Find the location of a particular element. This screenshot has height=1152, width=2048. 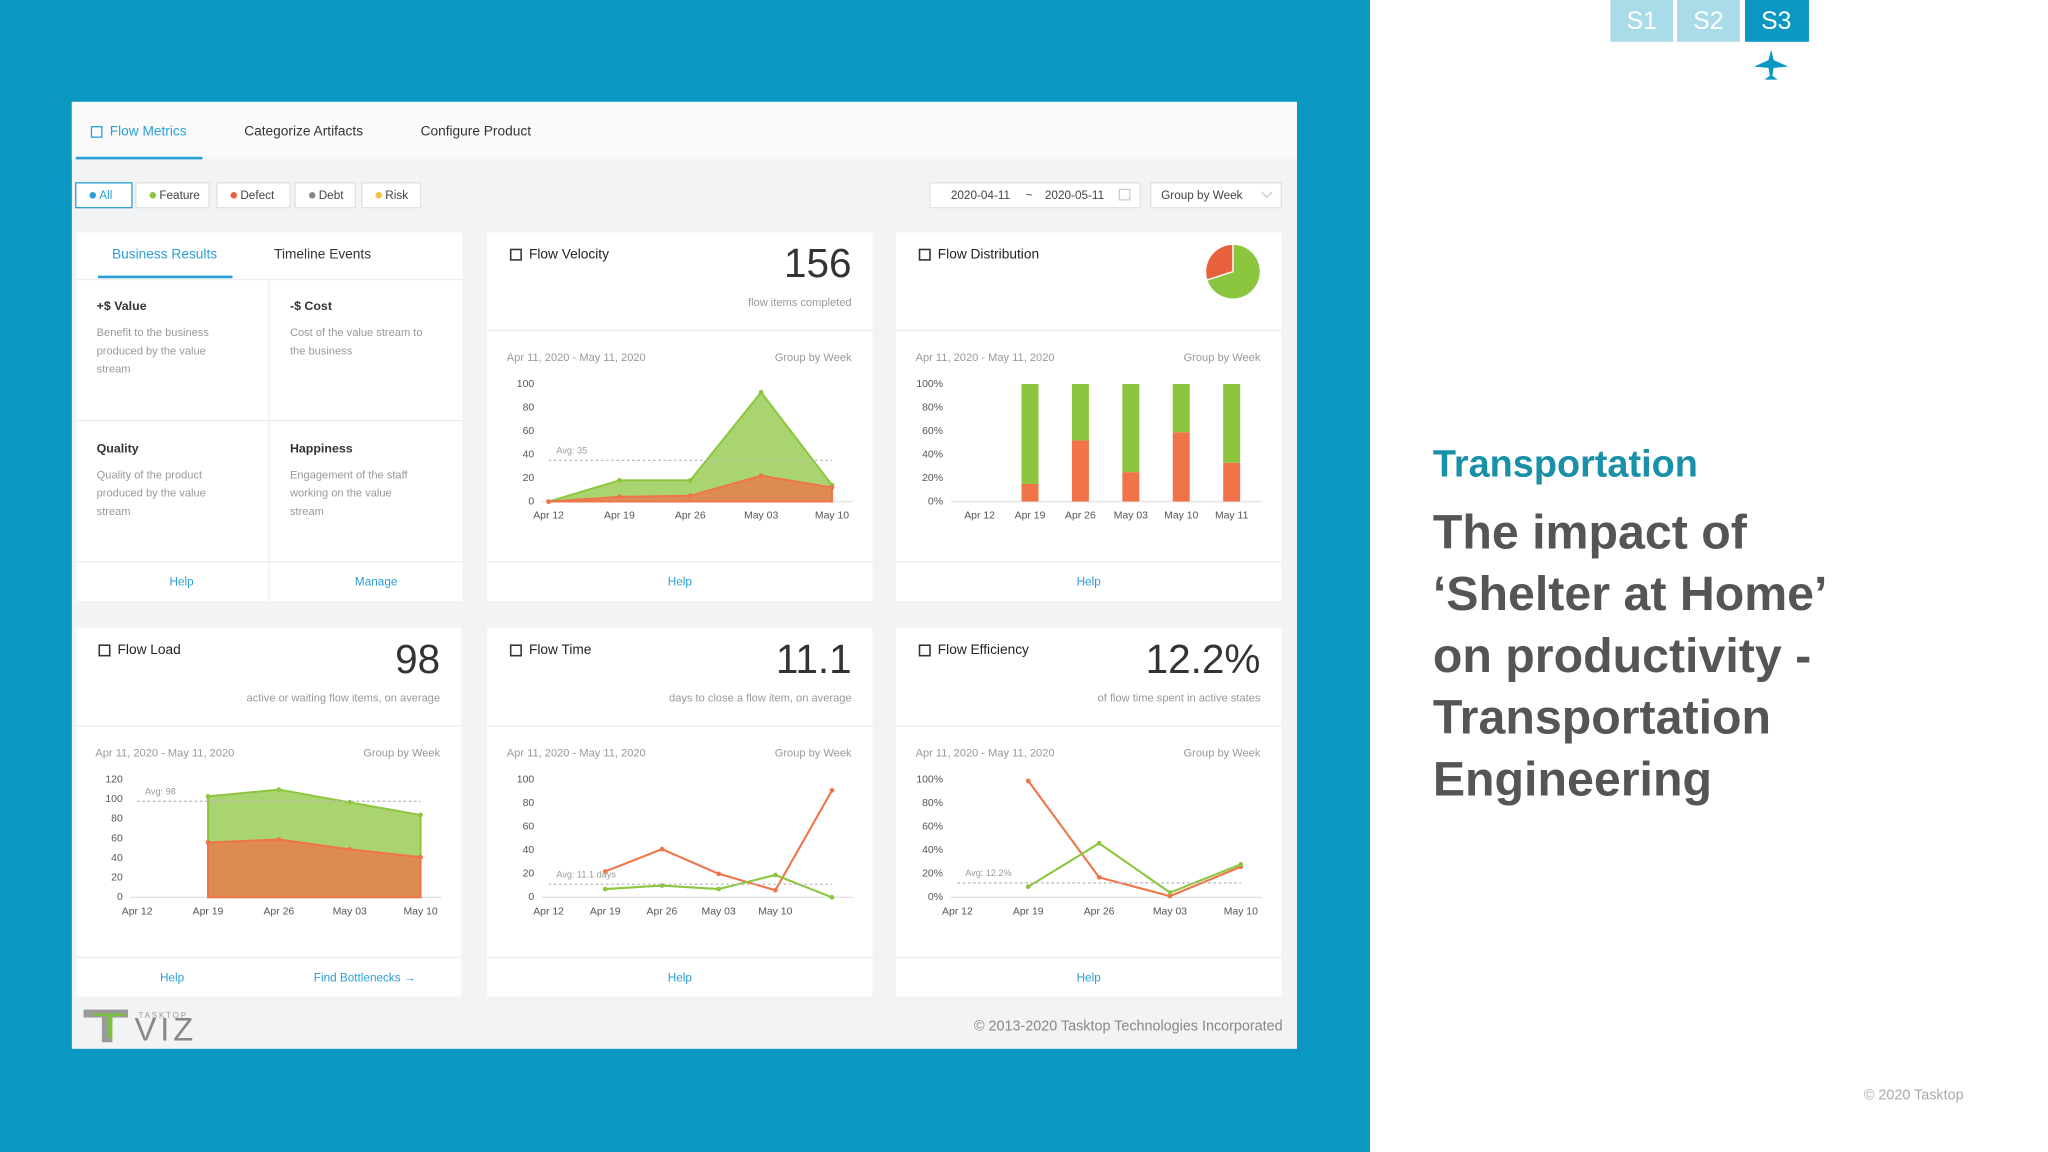

filter-label: Risk is located at coordinates (396, 195).